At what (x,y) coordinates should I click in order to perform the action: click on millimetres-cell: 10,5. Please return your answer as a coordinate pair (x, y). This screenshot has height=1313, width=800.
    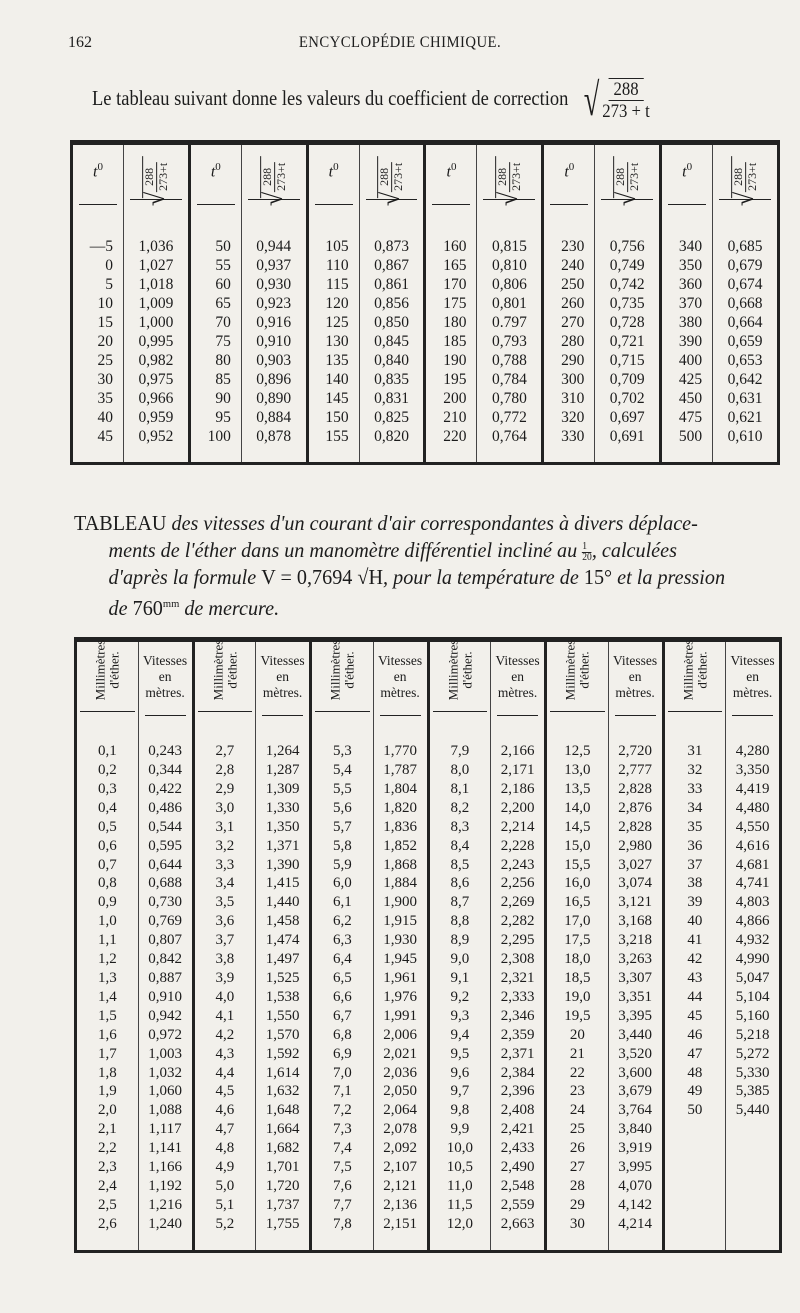
    Looking at the image, I should click on (458, 1167).